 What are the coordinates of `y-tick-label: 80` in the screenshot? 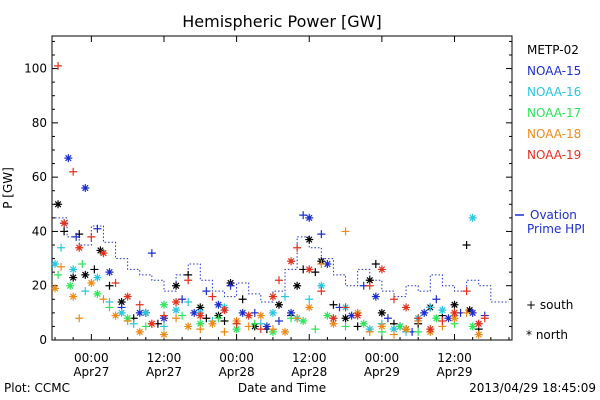 It's located at (39, 123).